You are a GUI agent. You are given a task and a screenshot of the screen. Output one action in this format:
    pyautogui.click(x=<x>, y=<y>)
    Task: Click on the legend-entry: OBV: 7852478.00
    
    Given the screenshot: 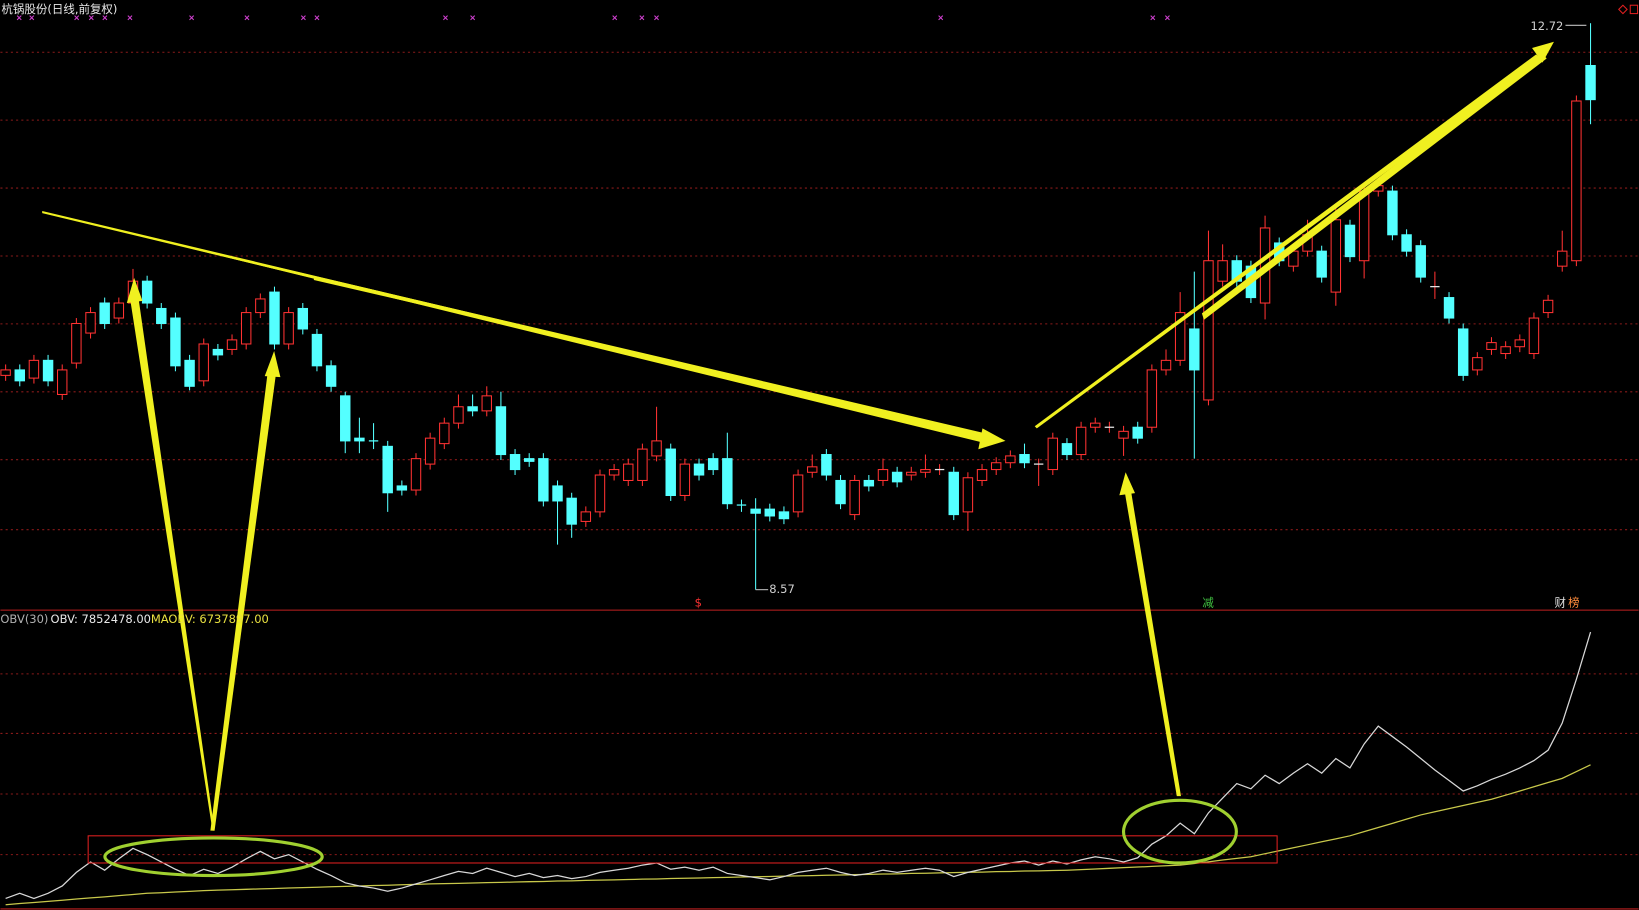 What is the action you would take?
    pyautogui.click(x=101, y=619)
    